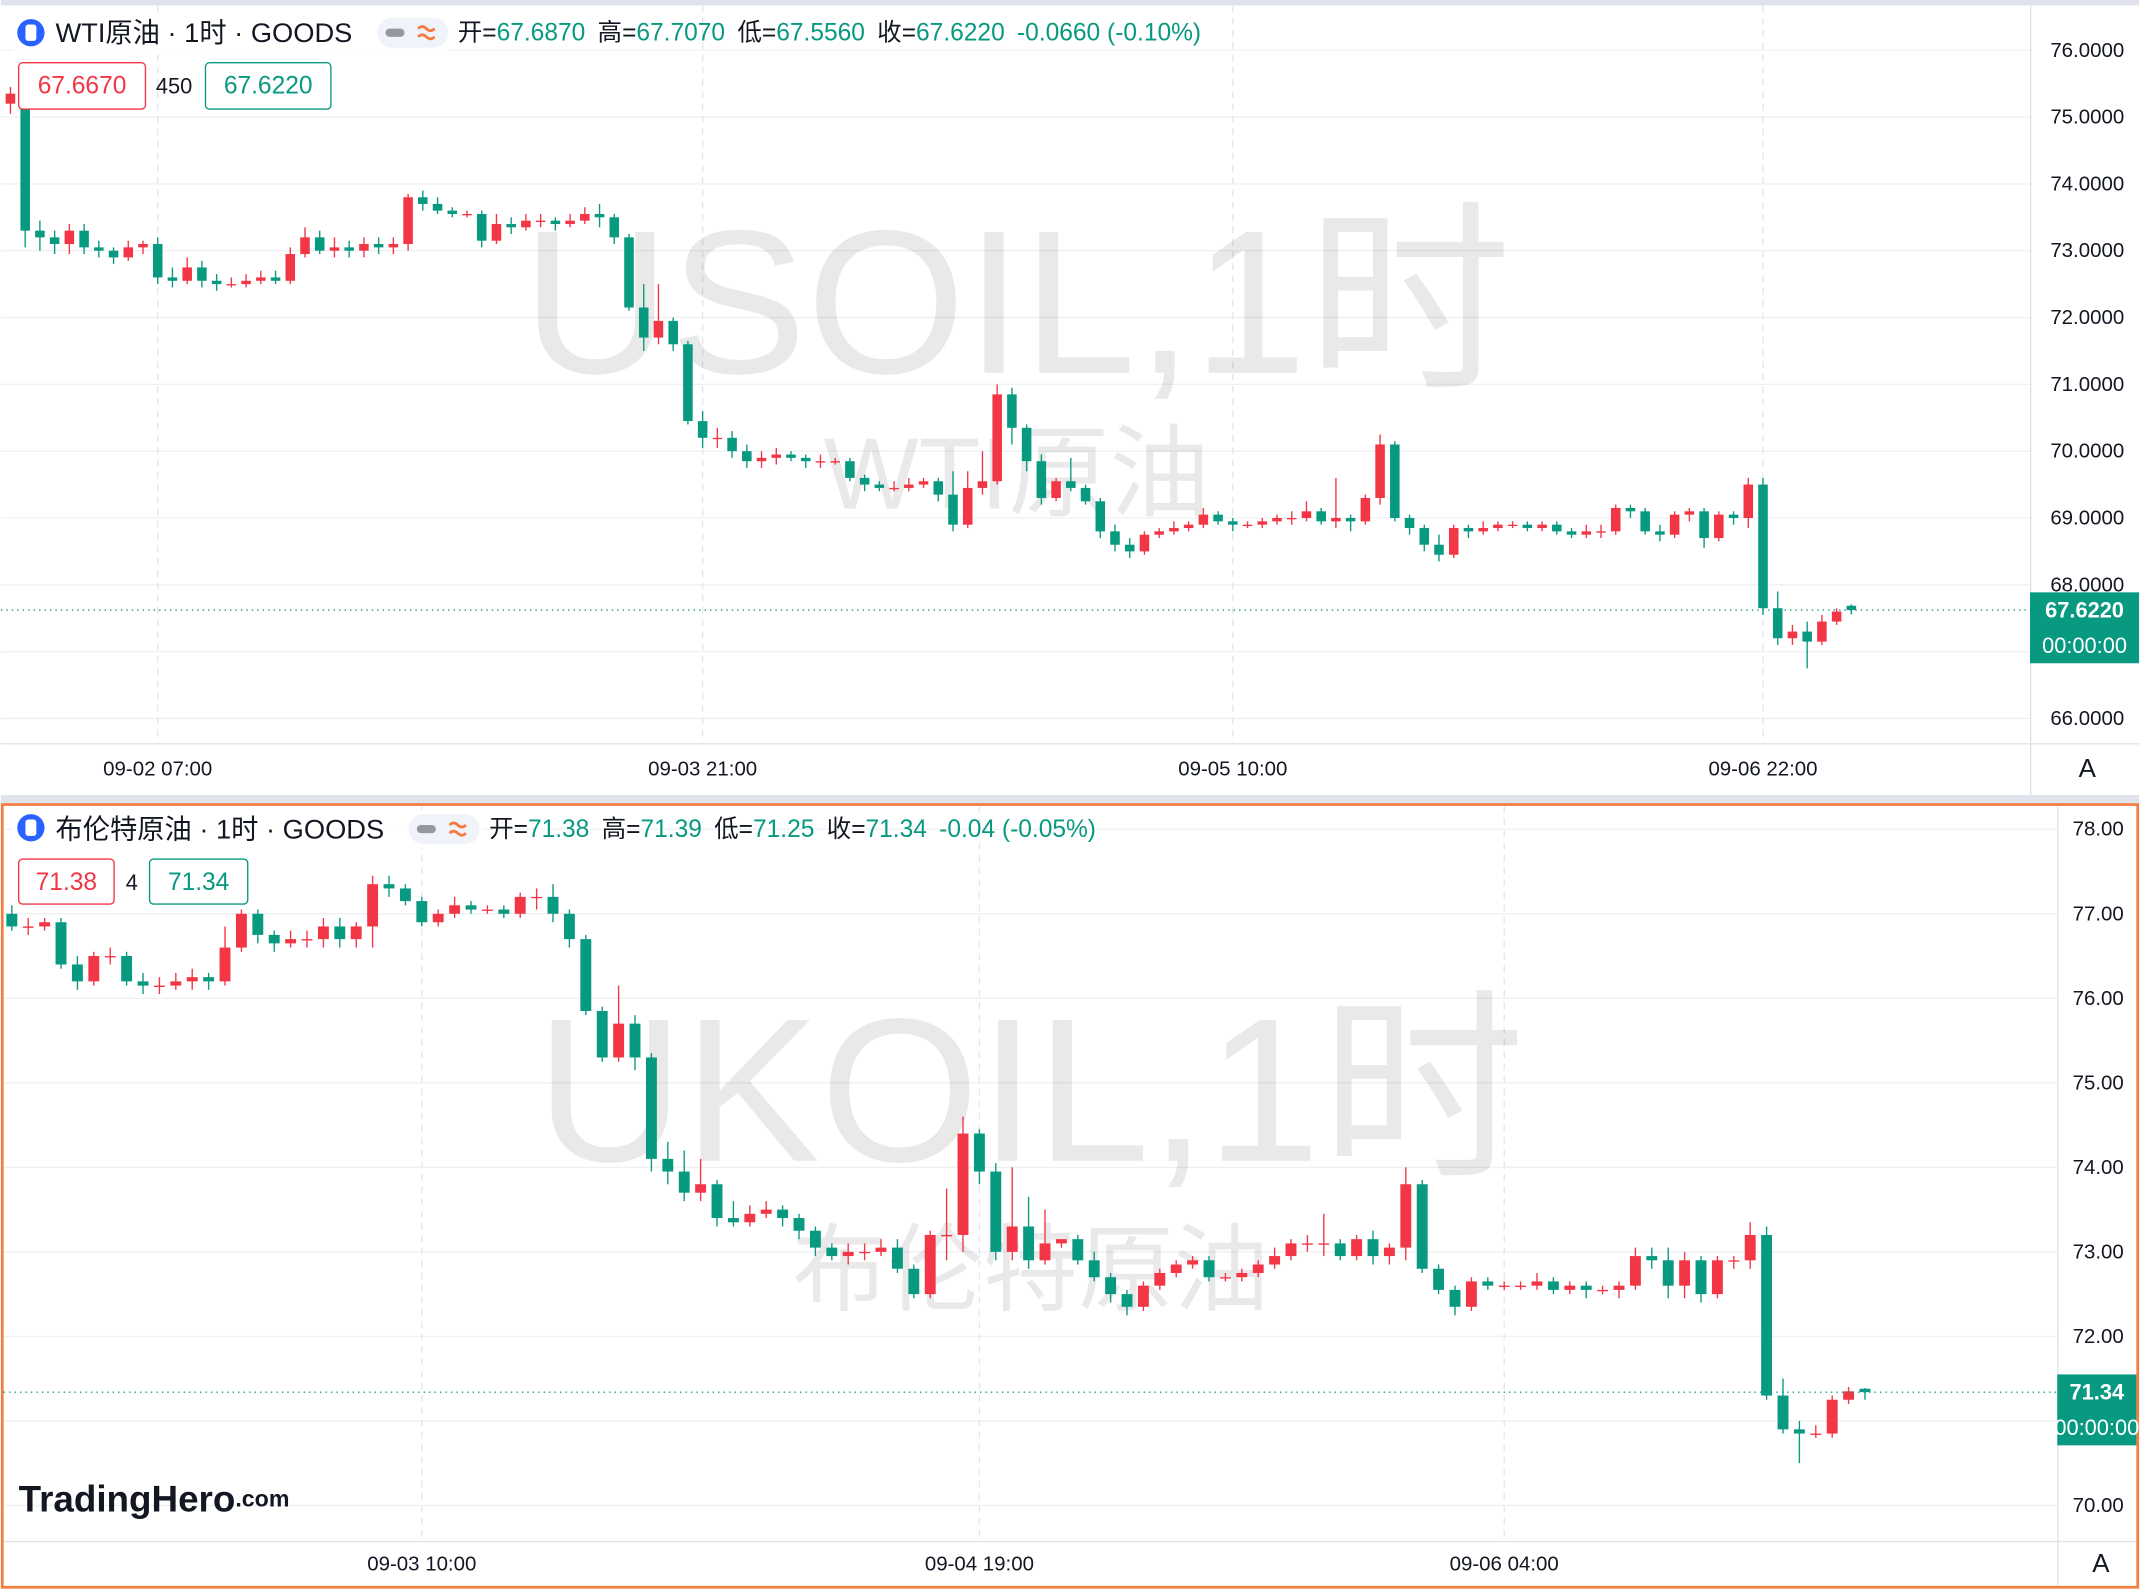  I want to click on x-tick-label: 09-03 21:00, so click(702, 769).